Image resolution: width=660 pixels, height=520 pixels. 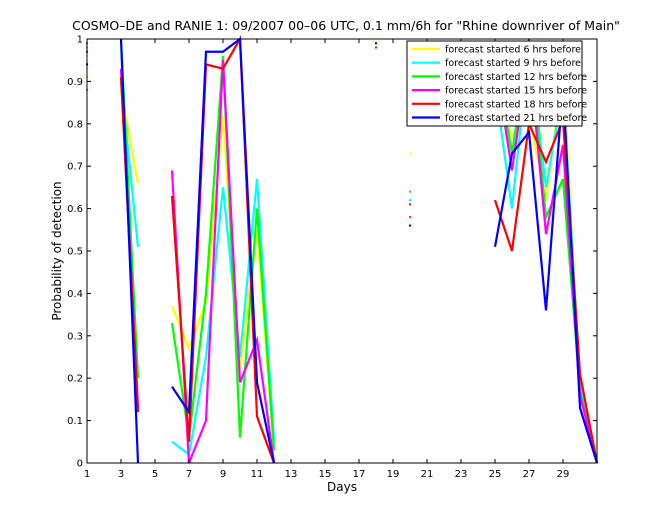 What do you see at coordinates (75, 336) in the screenshot?
I see `y-tick-label: 0.3` at bounding box center [75, 336].